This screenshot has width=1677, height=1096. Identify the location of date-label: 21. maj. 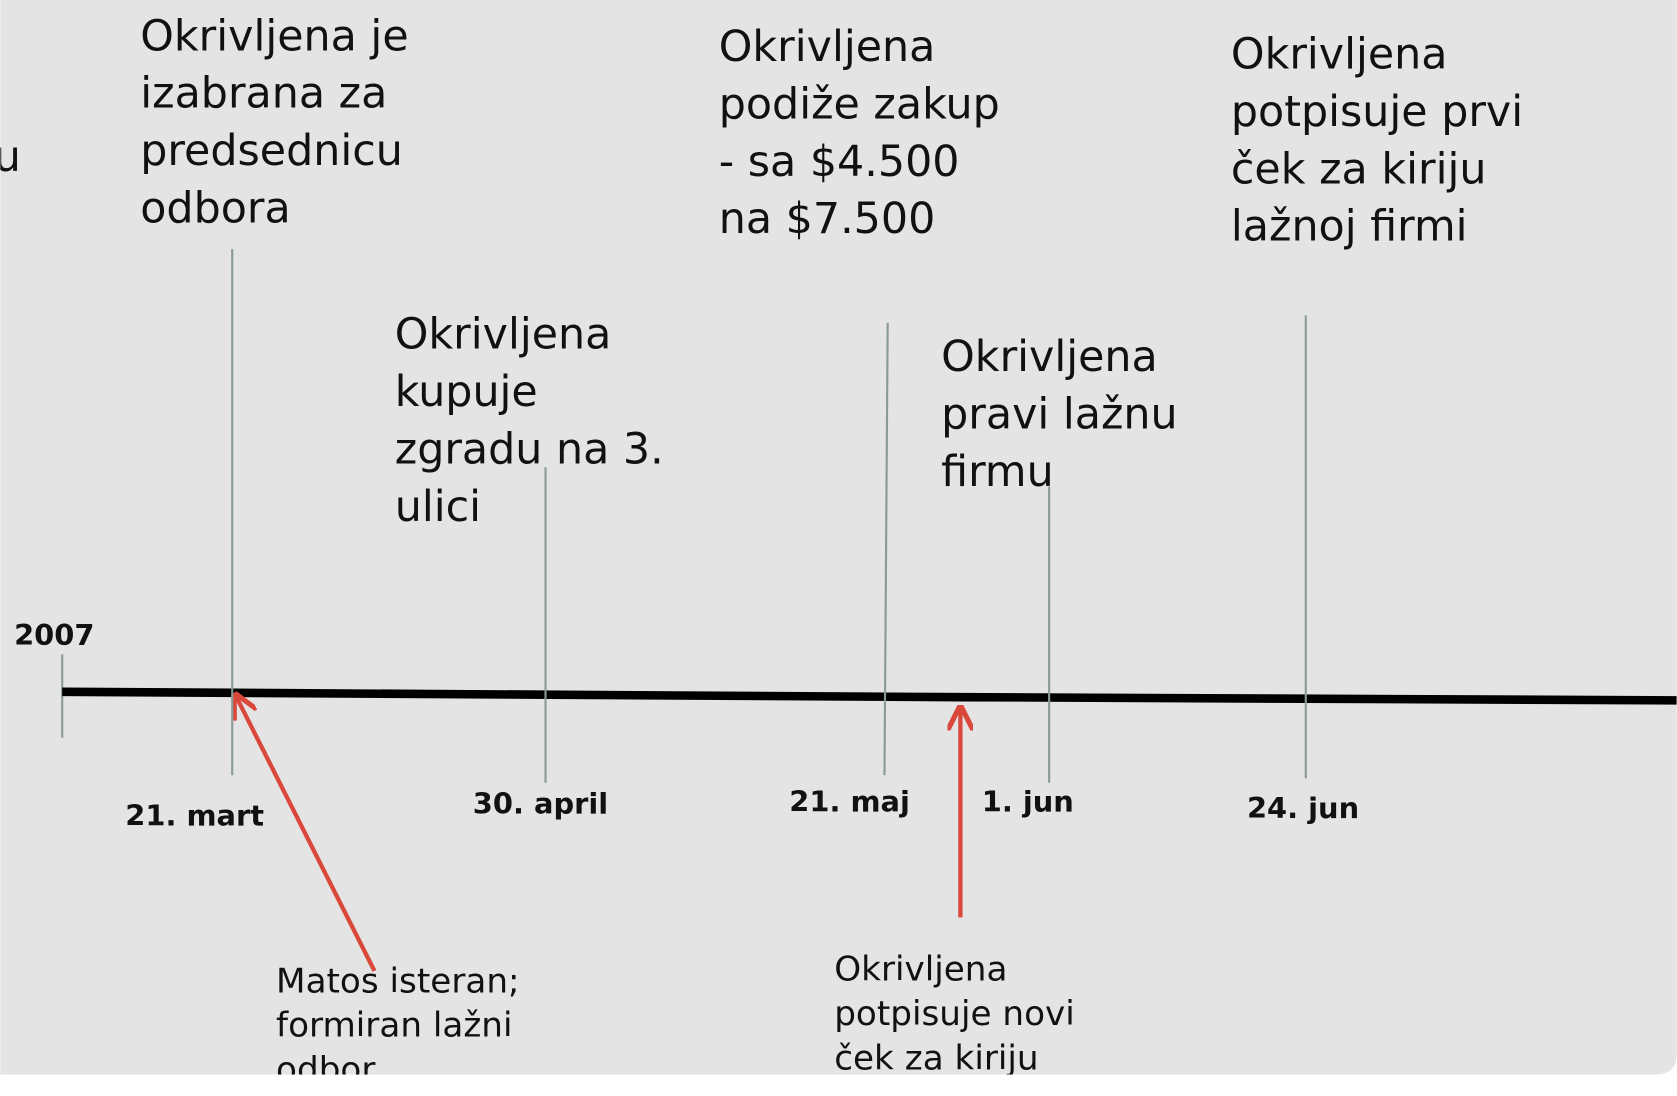
(849, 802).